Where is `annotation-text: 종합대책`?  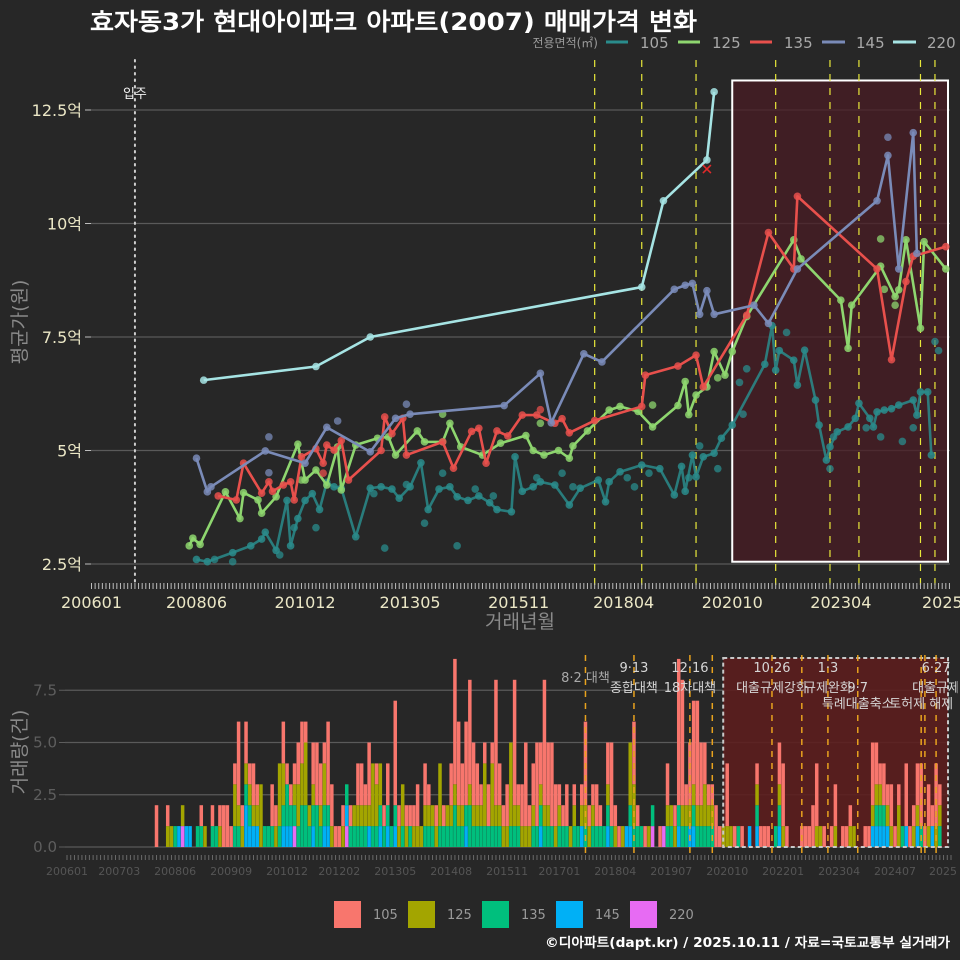
annotation-text: 종합대책 is located at coordinates (634, 688).